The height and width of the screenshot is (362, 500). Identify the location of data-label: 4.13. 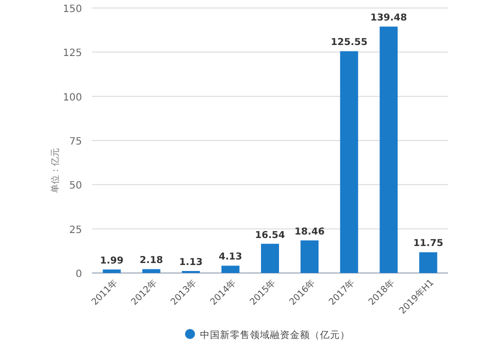
(230, 257).